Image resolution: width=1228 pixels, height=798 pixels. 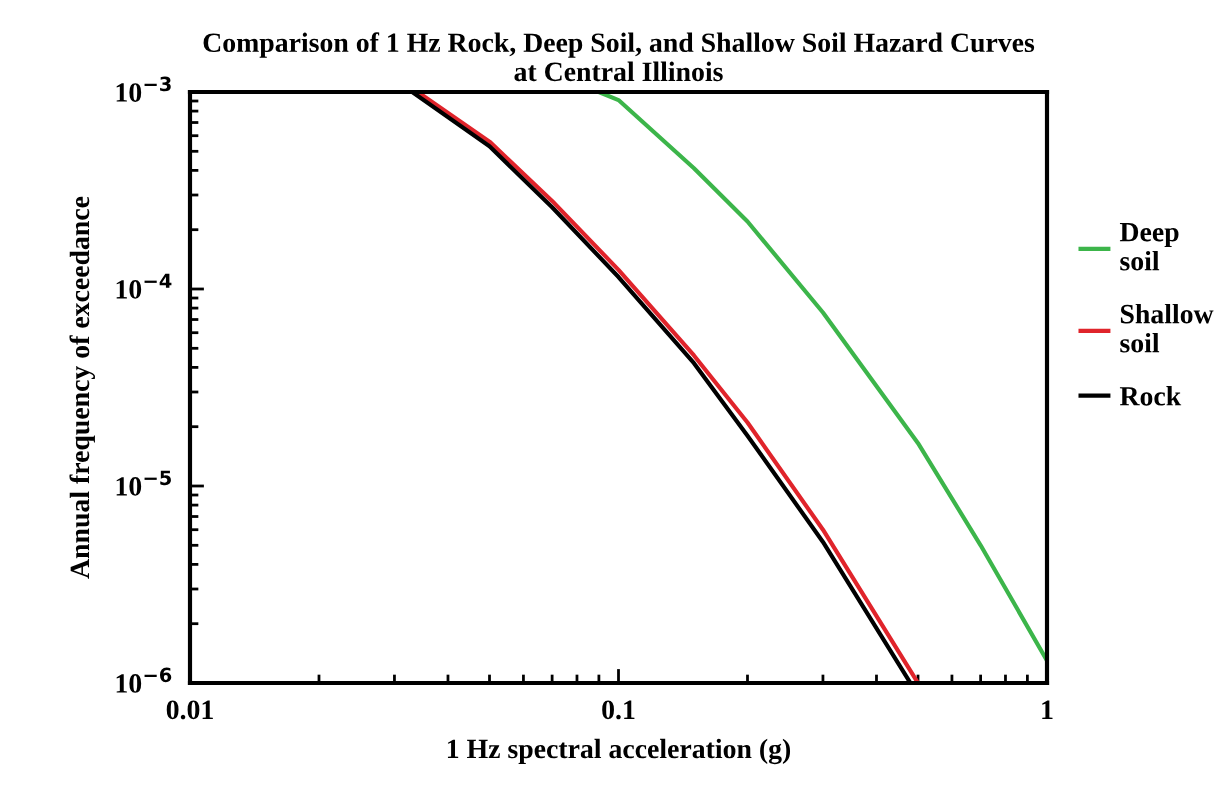 I want to click on y-tick-label: 10$^{−4}$, so click(x=144, y=286).